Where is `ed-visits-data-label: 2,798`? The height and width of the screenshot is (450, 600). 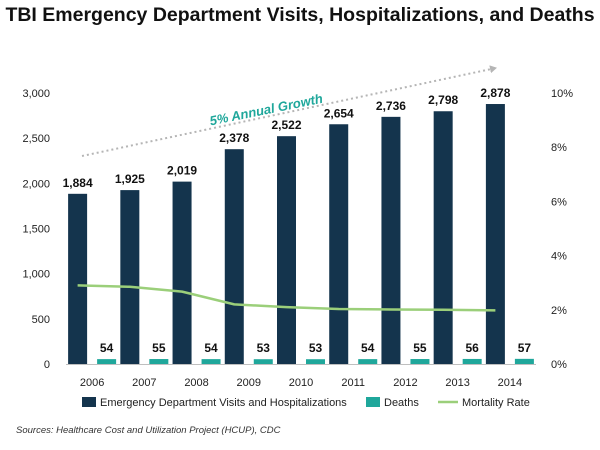
ed-visits-data-label: 2,798 is located at coordinates (443, 100).